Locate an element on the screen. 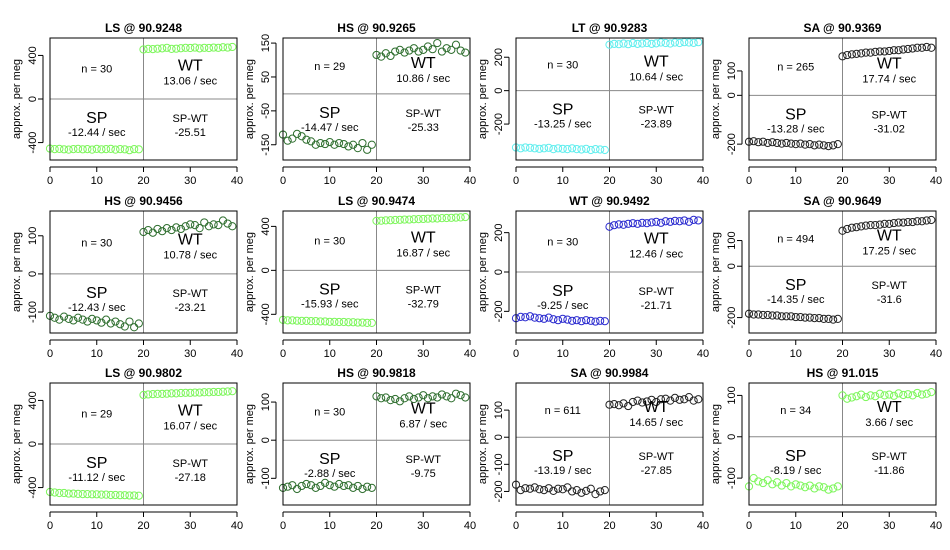 This screenshot has width=950, height=550. y-axis: -200 0 100 approx. per meg is located at coordinates (726, 280).